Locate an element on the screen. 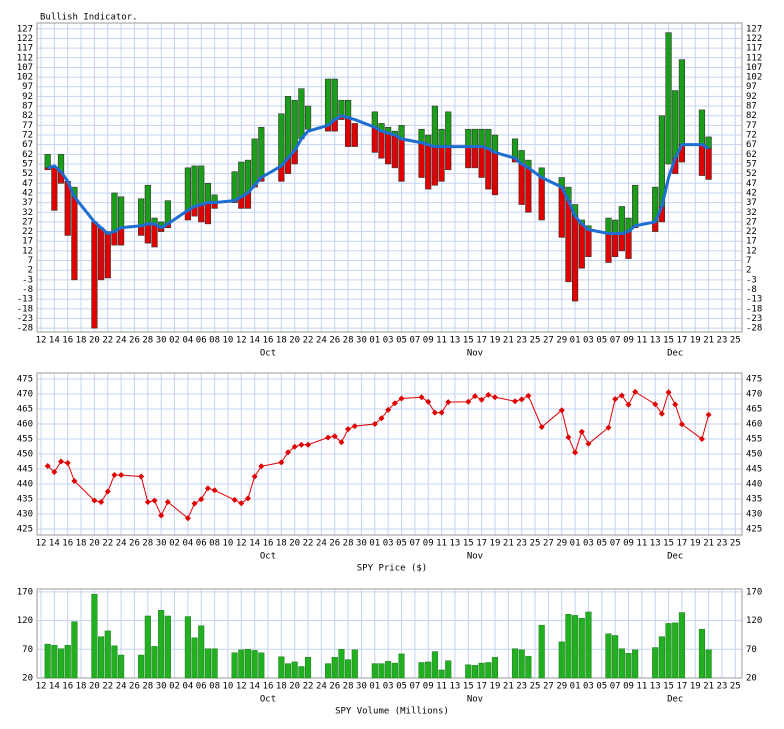  y-tick-label: -23 is located at coordinates (25, 319).